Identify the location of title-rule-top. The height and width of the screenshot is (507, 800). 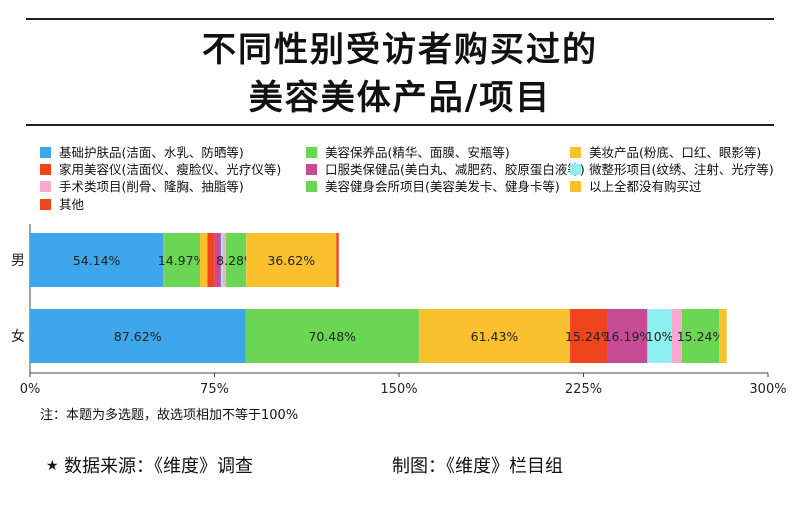
(400, 19).